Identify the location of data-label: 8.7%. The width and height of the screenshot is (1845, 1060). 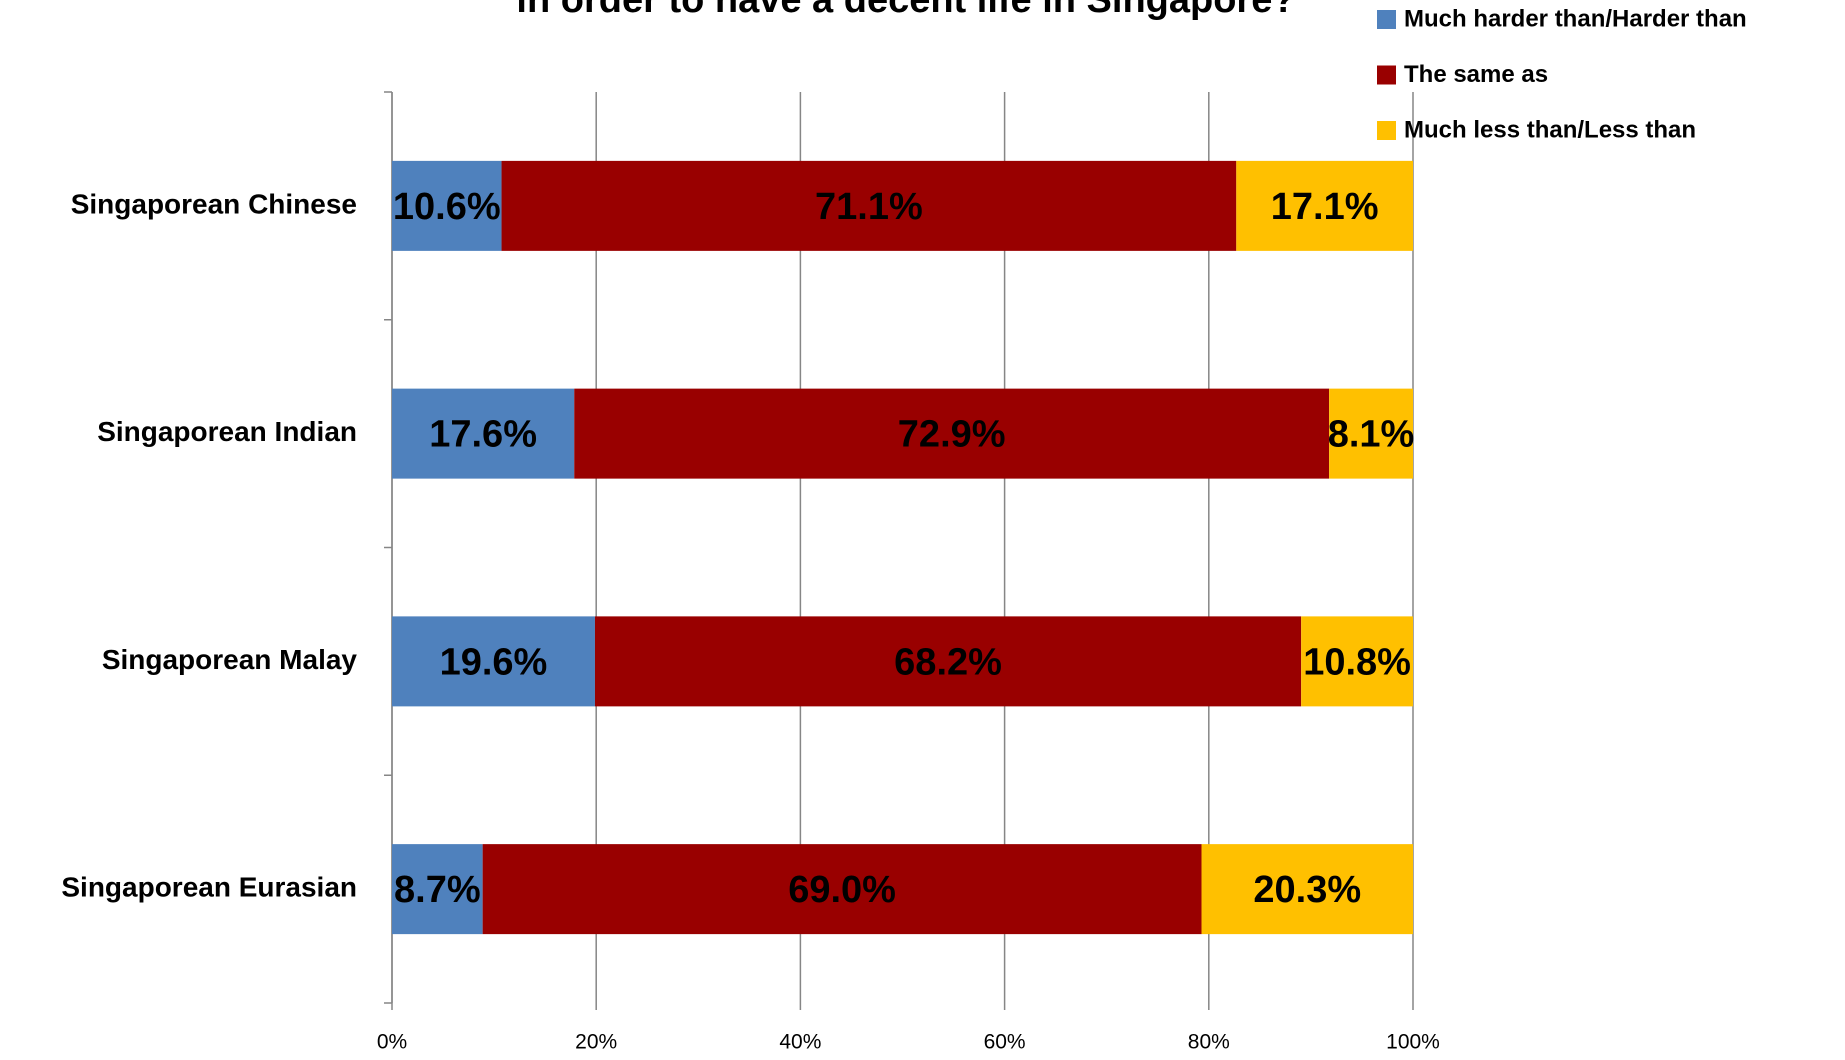
(437, 890).